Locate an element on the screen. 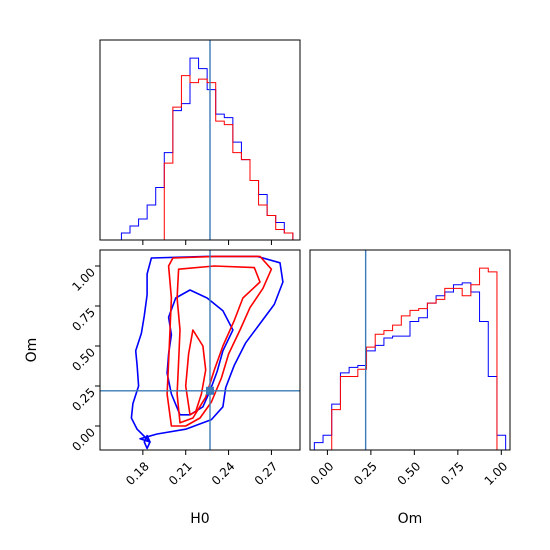  y-axis-label: Om is located at coordinates (32, 350).